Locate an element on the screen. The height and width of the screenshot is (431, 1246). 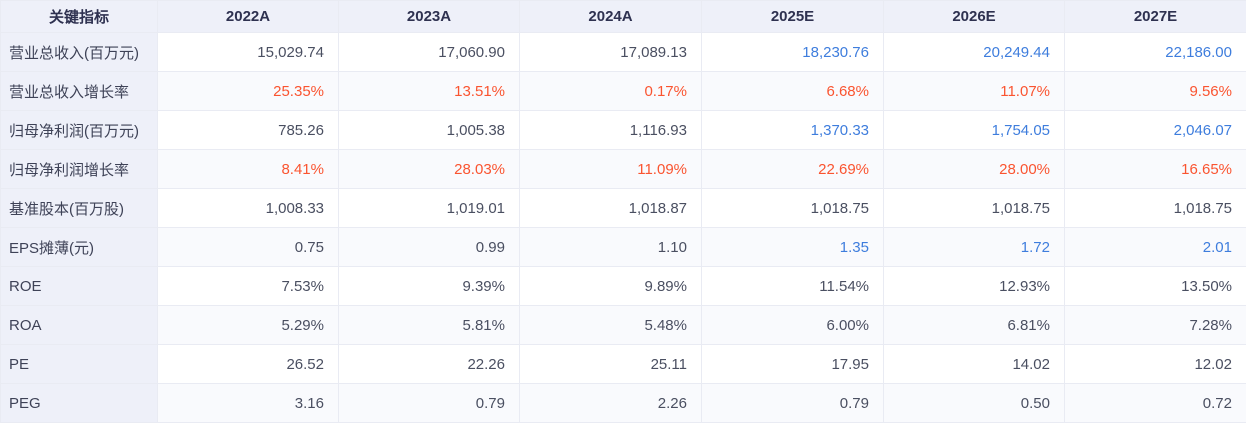
table-cell: 9.56% is located at coordinates (1155, 91).